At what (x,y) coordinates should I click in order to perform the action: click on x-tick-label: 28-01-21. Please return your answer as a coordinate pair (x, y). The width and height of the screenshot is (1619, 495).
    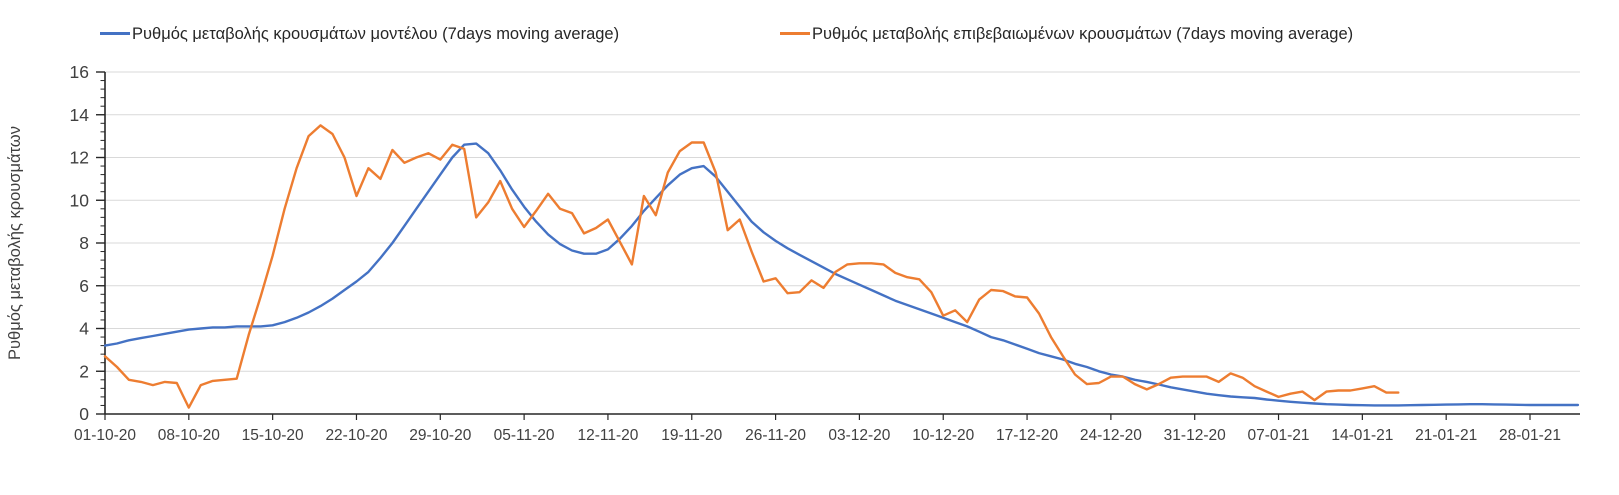
    Looking at the image, I should click on (1530, 435).